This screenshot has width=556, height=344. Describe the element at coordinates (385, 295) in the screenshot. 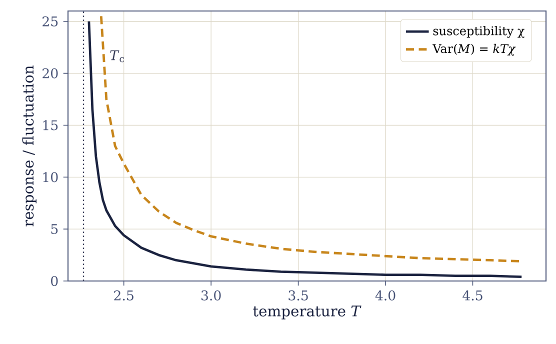

I see `x-tick-label: 4.0` at that location.